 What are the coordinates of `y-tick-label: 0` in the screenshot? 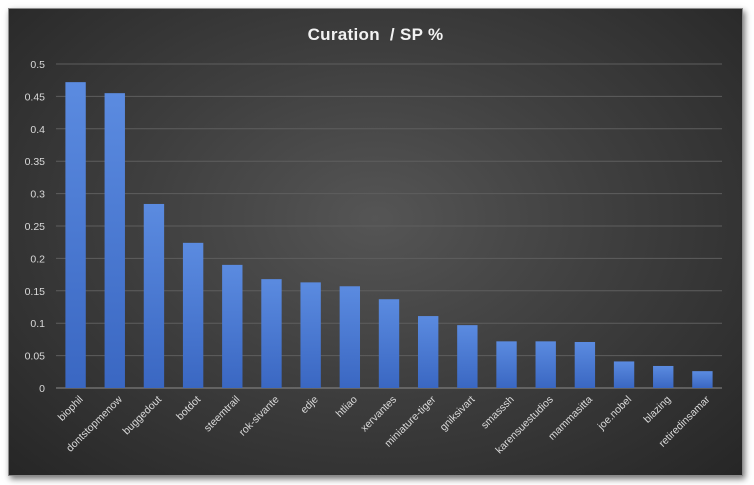 It's located at (42, 389).